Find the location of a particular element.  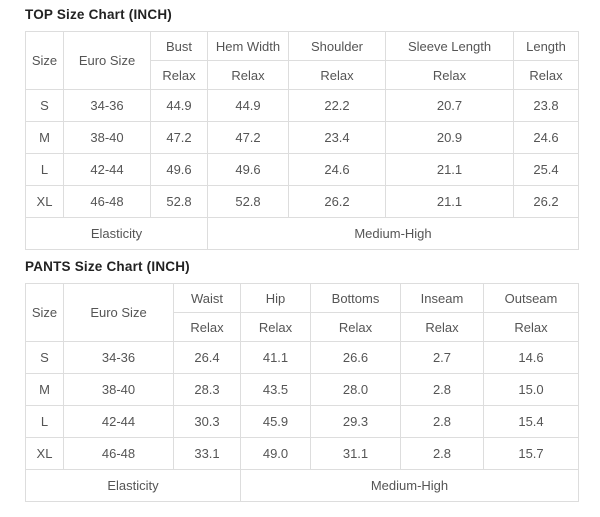

column-header-outseam: Outseam is located at coordinates (531, 298).